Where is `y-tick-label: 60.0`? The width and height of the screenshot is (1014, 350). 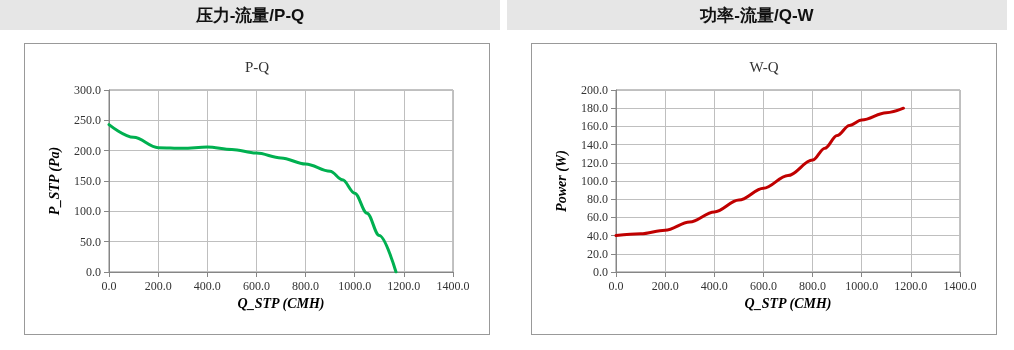 y-tick-label: 60.0 is located at coordinates (597, 217).